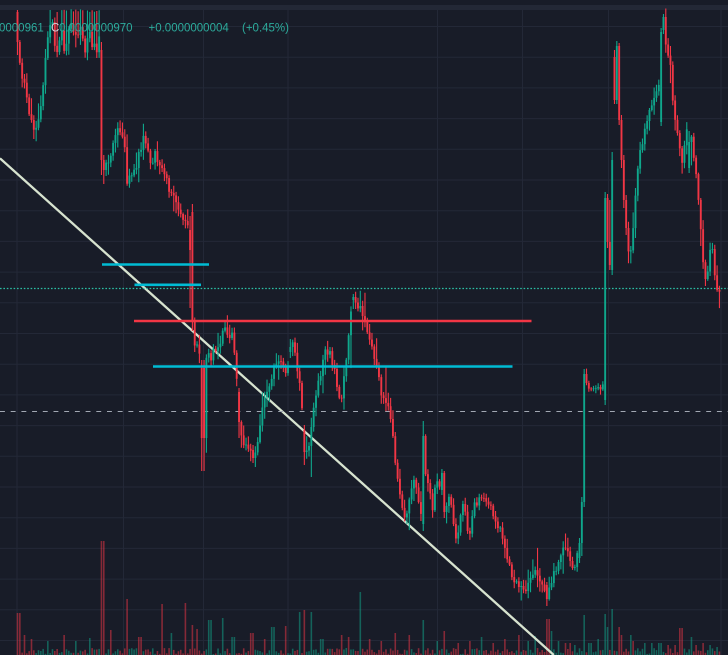 Image resolution: width=728 pixels, height=655 pixels. What do you see at coordinates (22, 29) in the screenshot?
I see `svg-text: 0000961` at bounding box center [22, 29].